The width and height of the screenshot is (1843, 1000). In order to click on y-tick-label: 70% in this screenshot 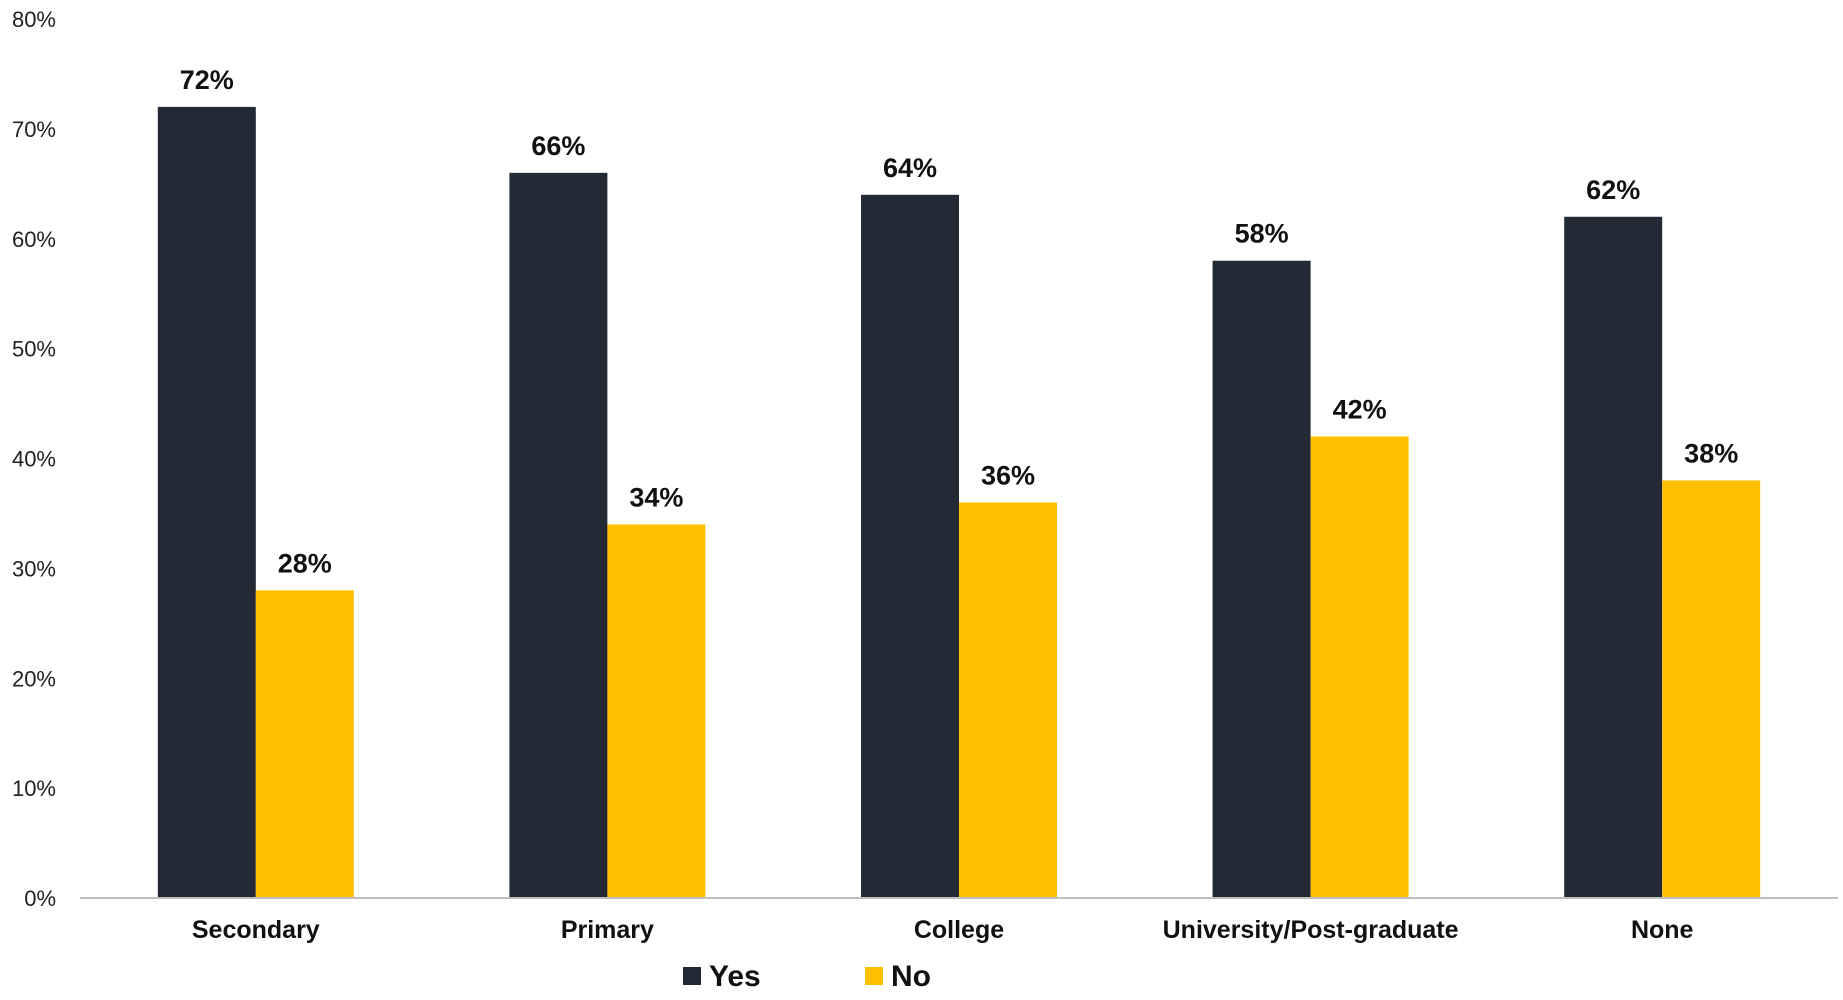, I will do `click(34, 129)`.